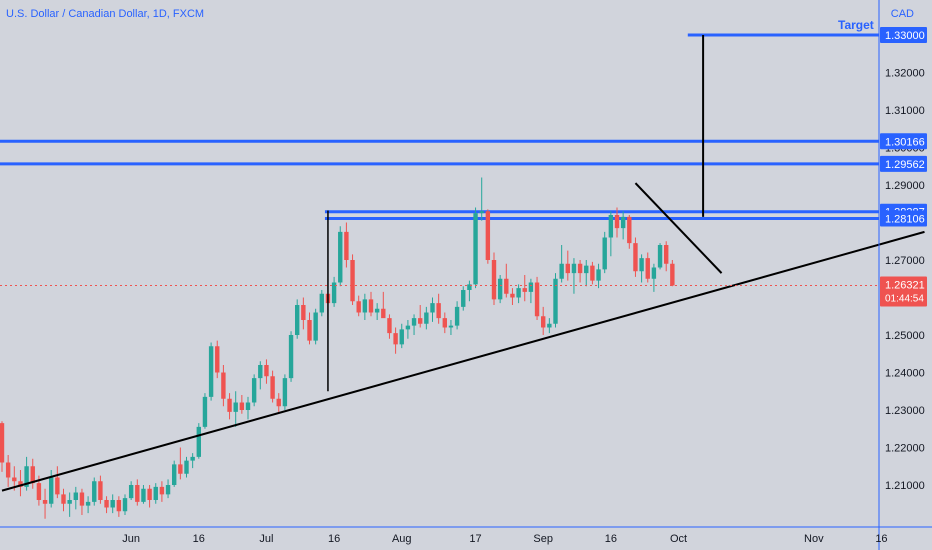 The image size is (932, 550). I want to click on level-price-tag-text: 1.33000, so click(905, 36).